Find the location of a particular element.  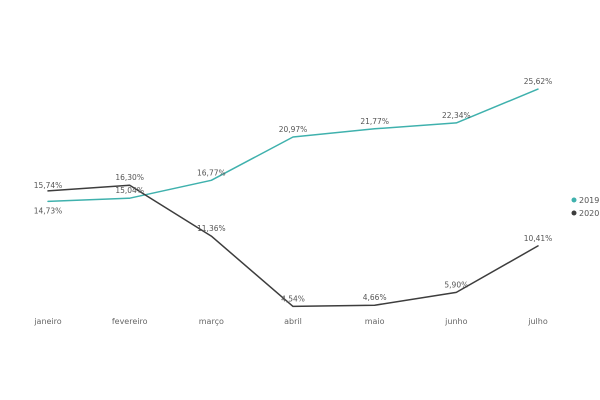

legend-label-2020: 2020 is located at coordinates (589, 213).